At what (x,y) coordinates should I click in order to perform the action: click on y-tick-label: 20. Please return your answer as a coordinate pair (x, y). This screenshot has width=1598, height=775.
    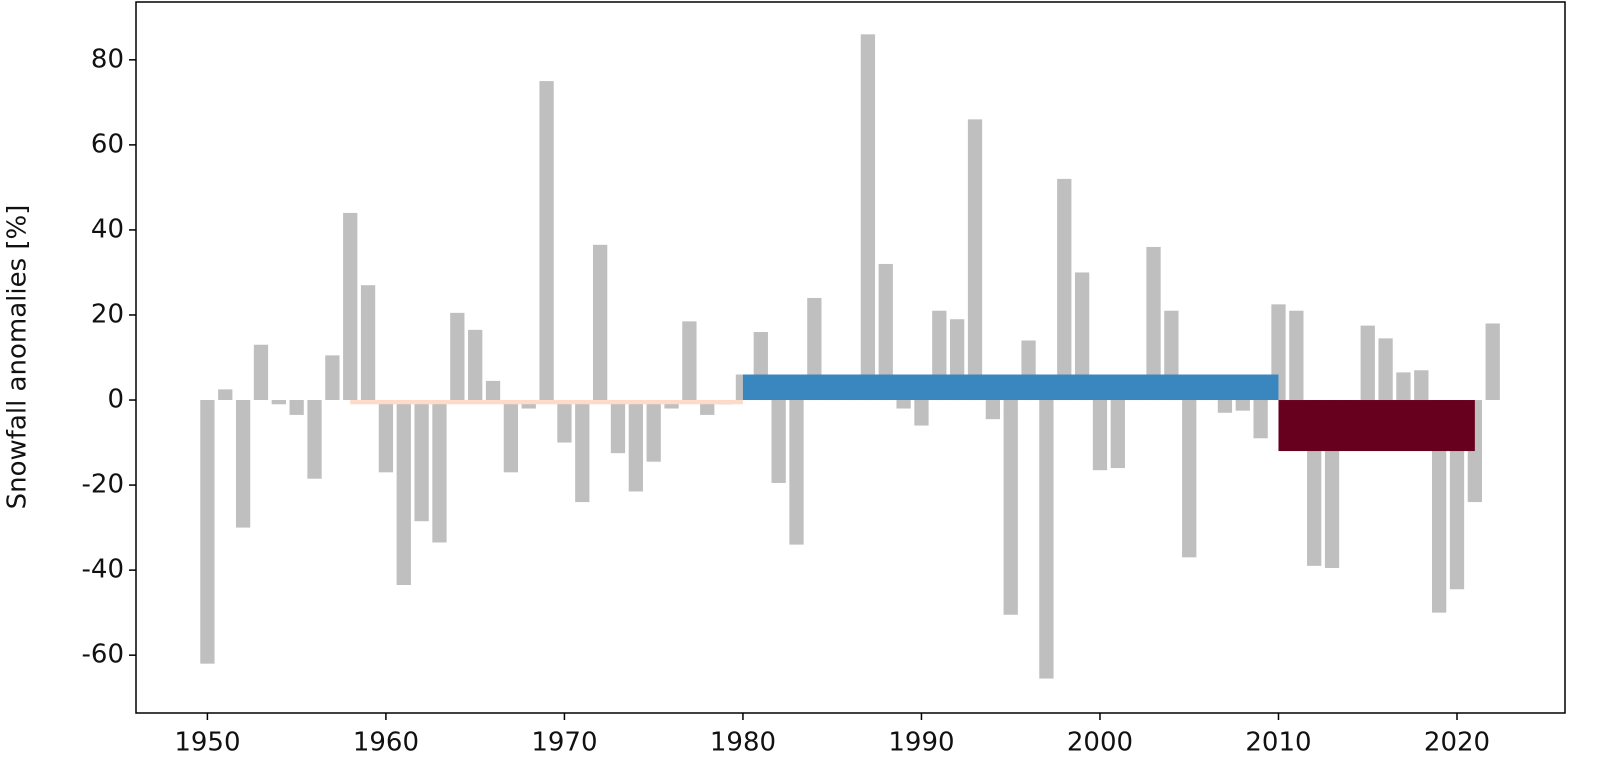
    Looking at the image, I should click on (107, 314).